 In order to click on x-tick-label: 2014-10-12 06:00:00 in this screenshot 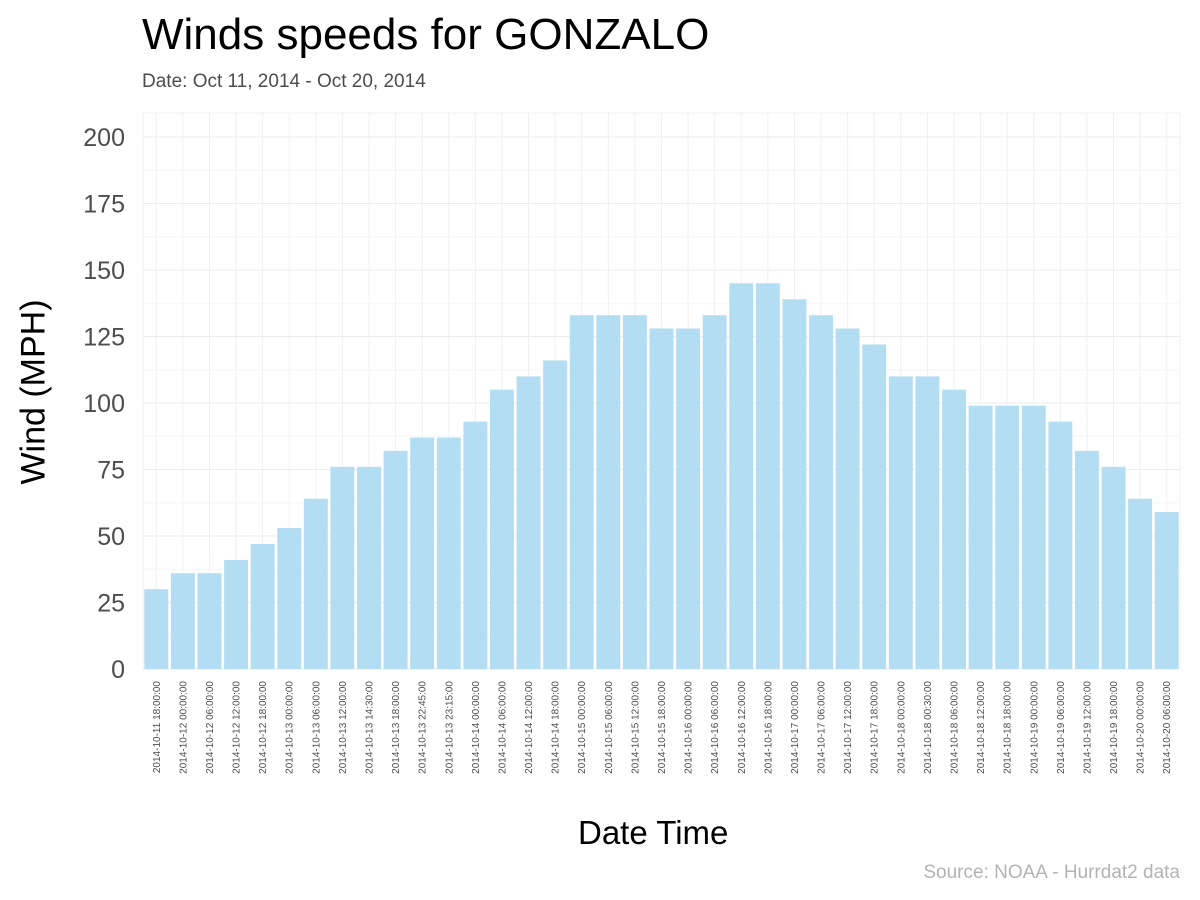, I will do `click(210, 727)`.